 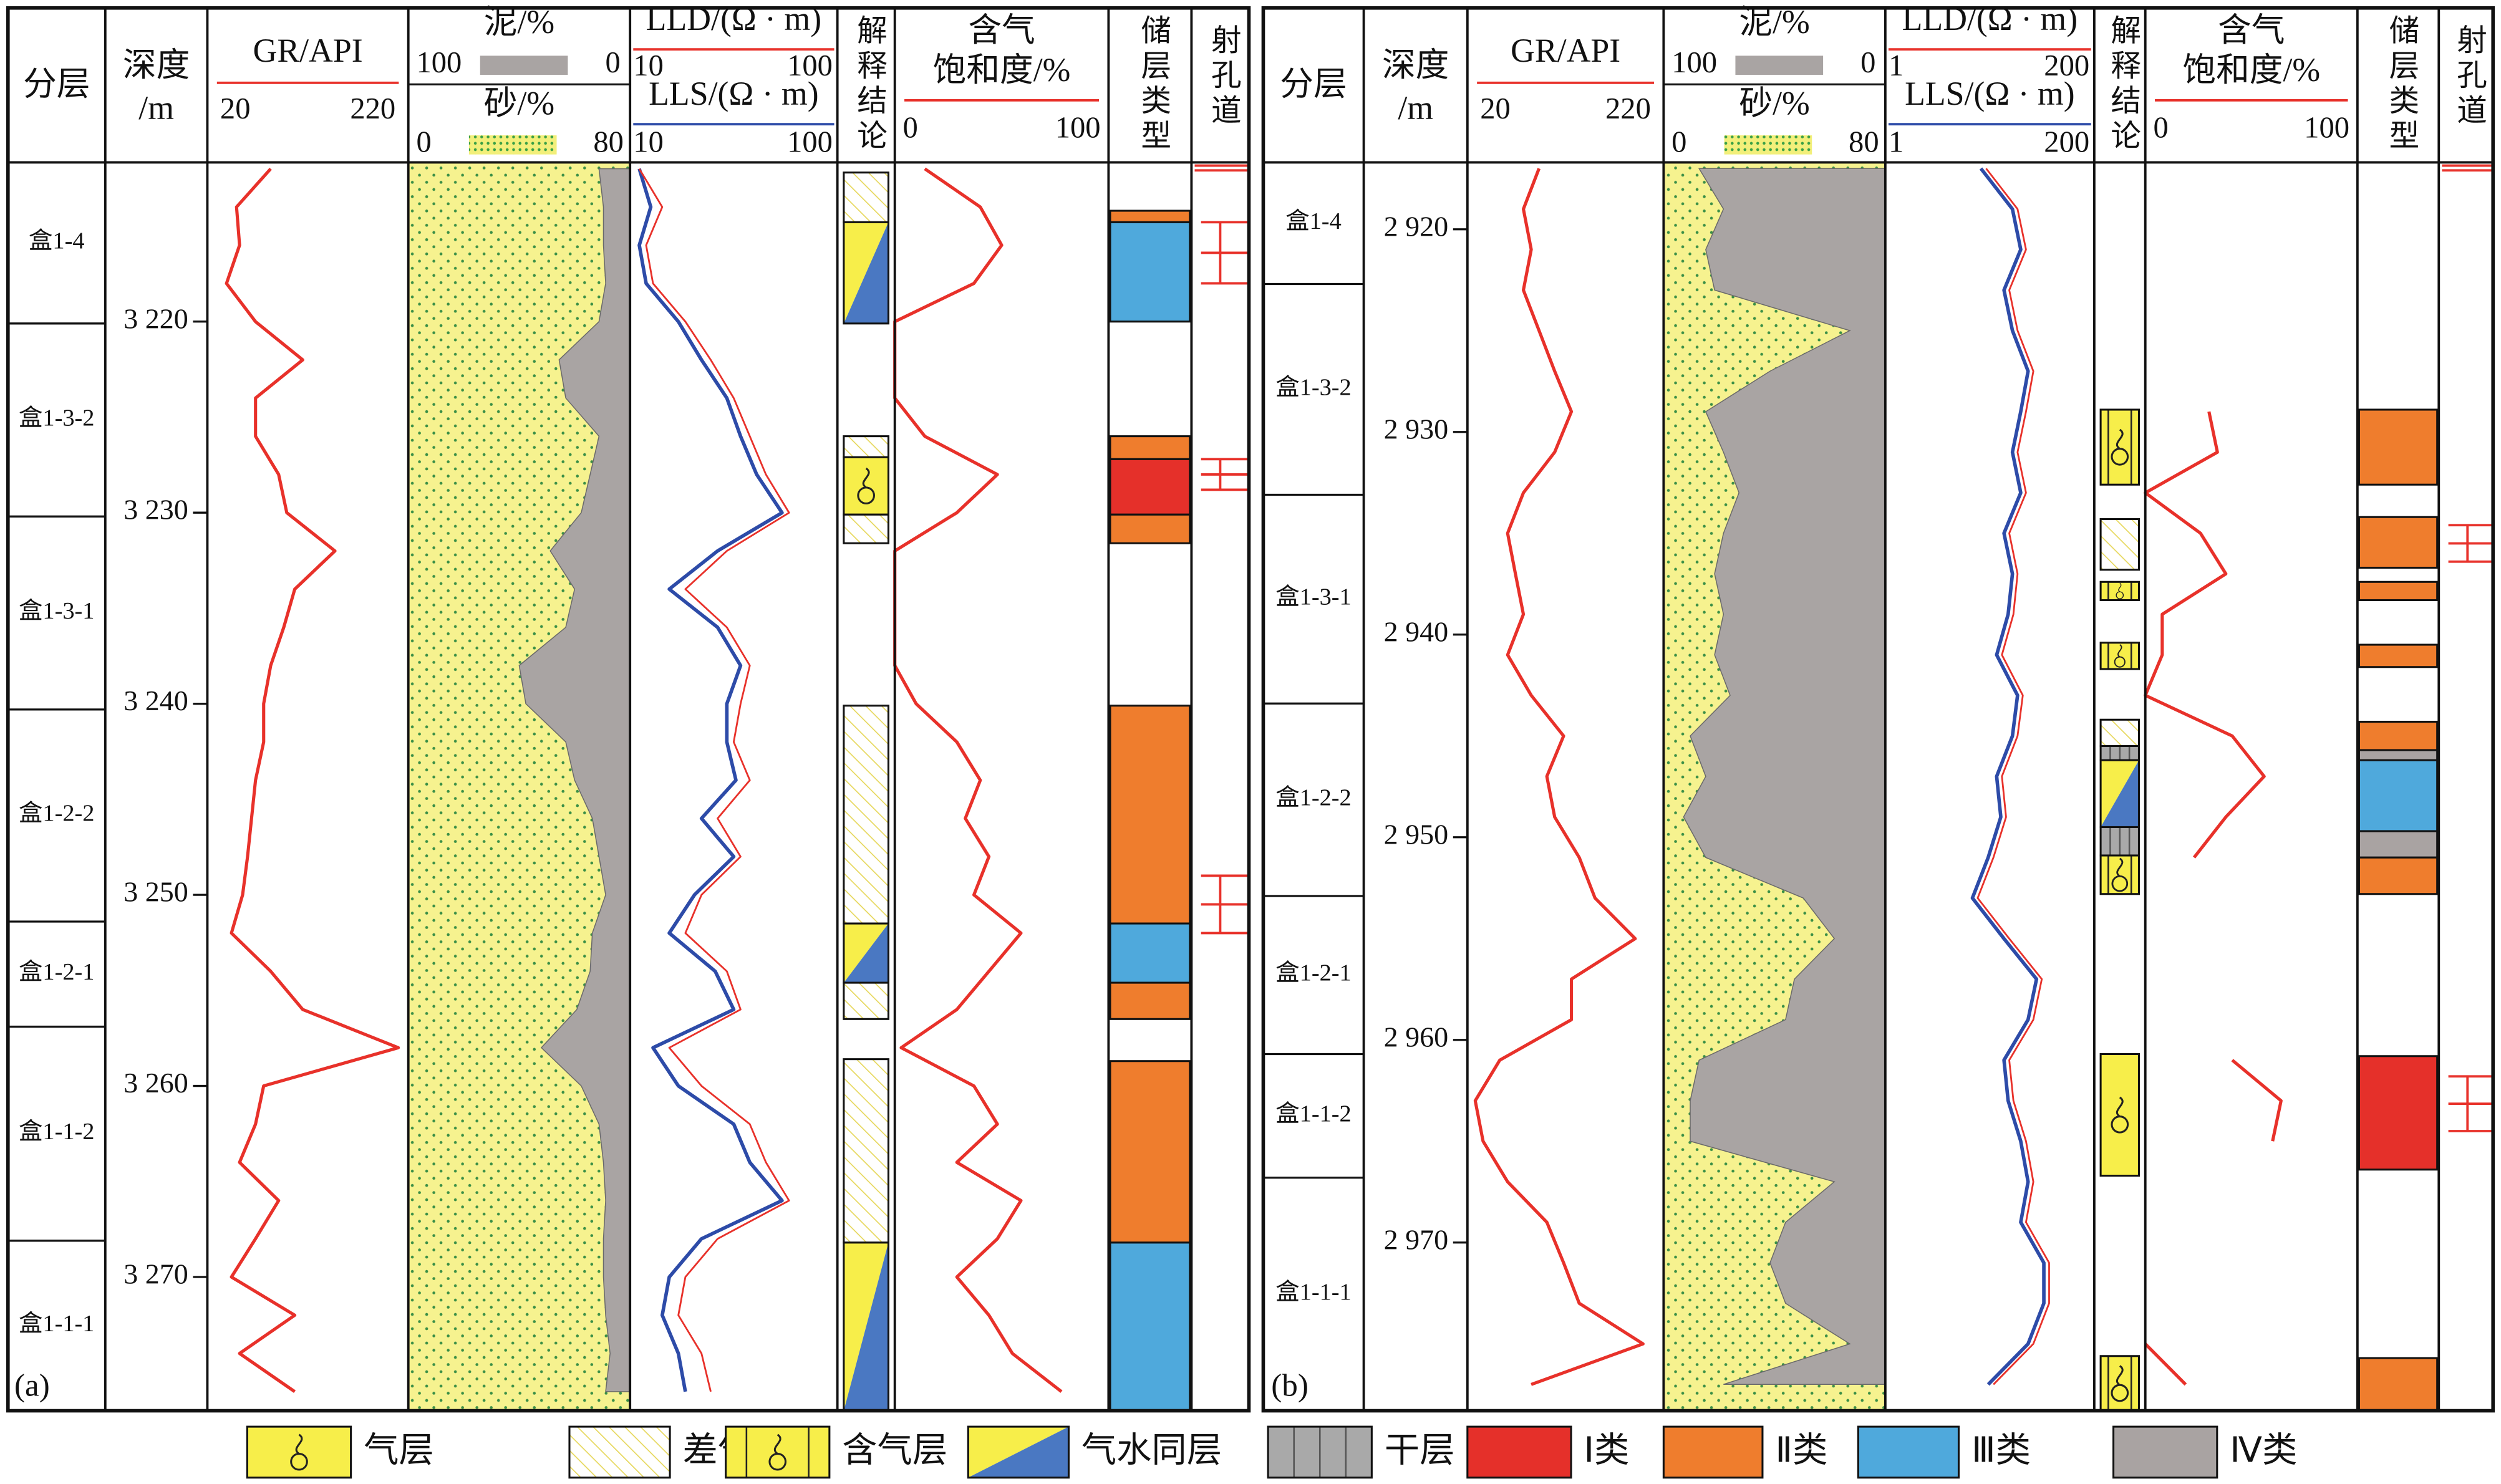 What do you see at coordinates (1801, 1450) in the screenshot?
I see `legend-label: Ⅱ类` at bounding box center [1801, 1450].